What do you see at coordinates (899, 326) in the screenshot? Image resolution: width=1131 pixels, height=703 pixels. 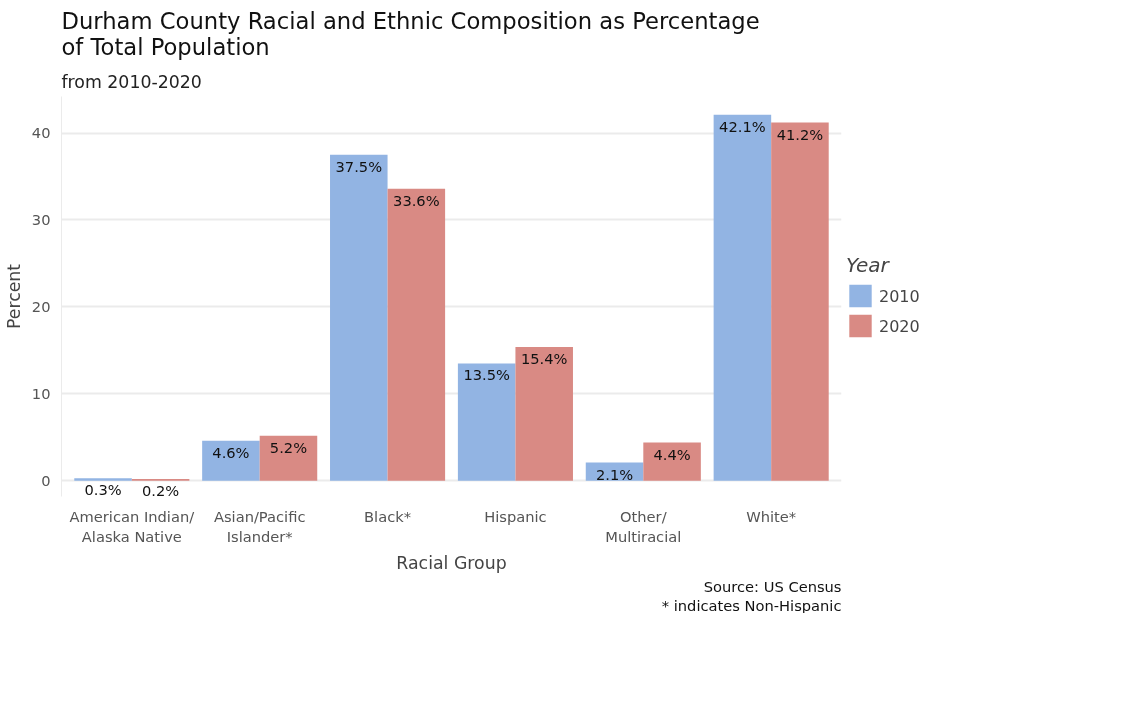 I see `legend-label: 2020` at bounding box center [899, 326].